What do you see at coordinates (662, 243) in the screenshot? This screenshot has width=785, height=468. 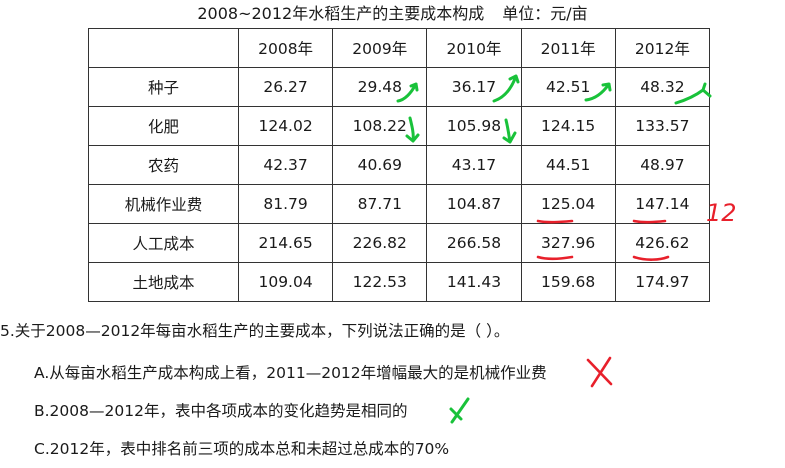 I see `table-cell: 426.62` at bounding box center [662, 243].